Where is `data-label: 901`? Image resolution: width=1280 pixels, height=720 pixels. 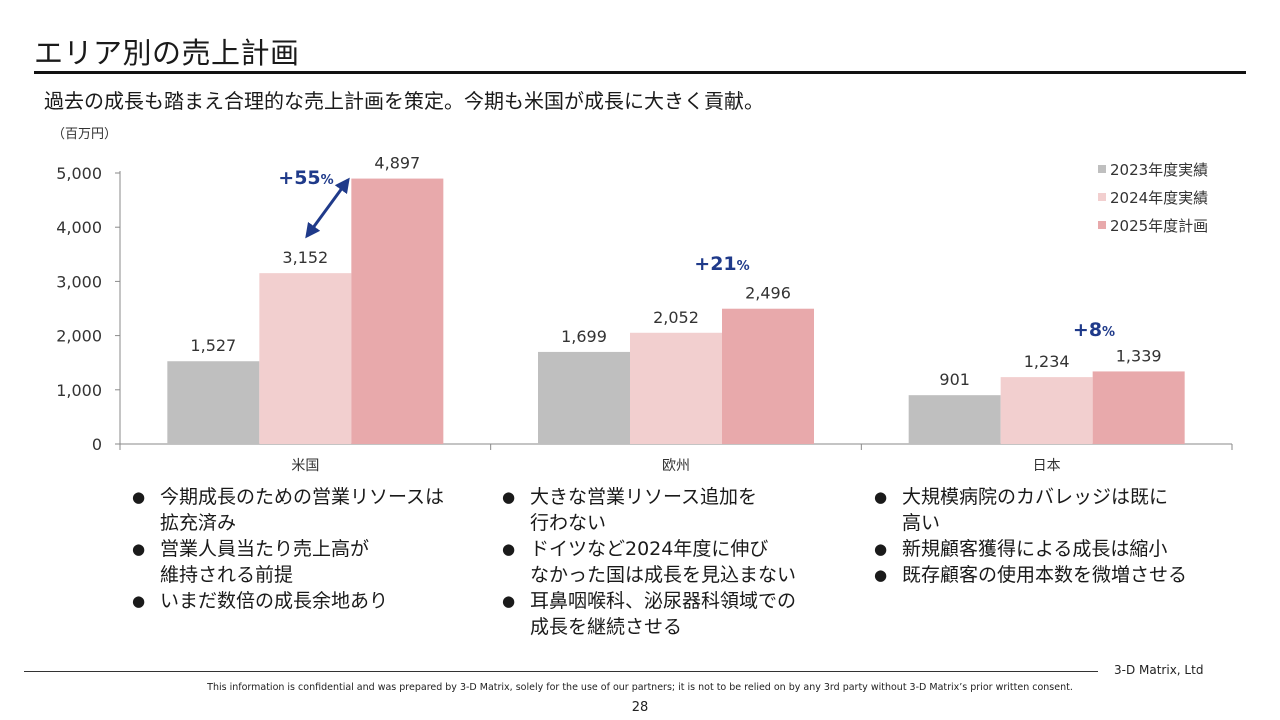
data-label: 901 is located at coordinates (954, 379).